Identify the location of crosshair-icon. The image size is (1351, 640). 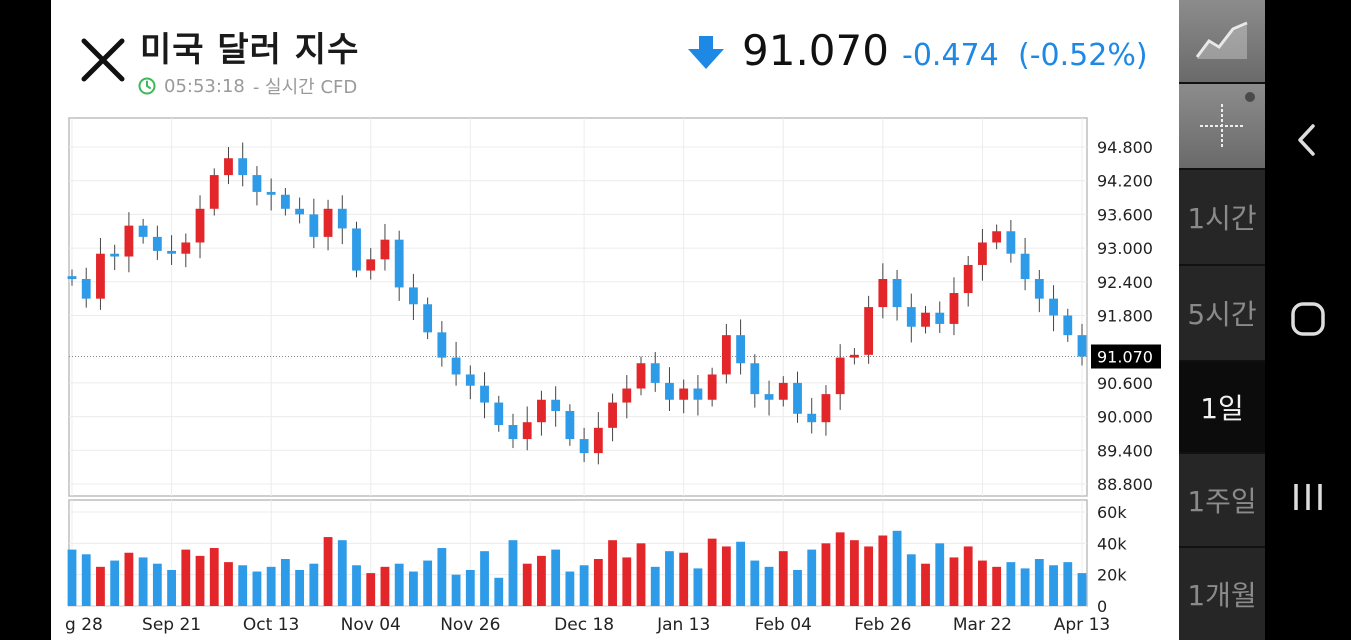
(1222, 126).